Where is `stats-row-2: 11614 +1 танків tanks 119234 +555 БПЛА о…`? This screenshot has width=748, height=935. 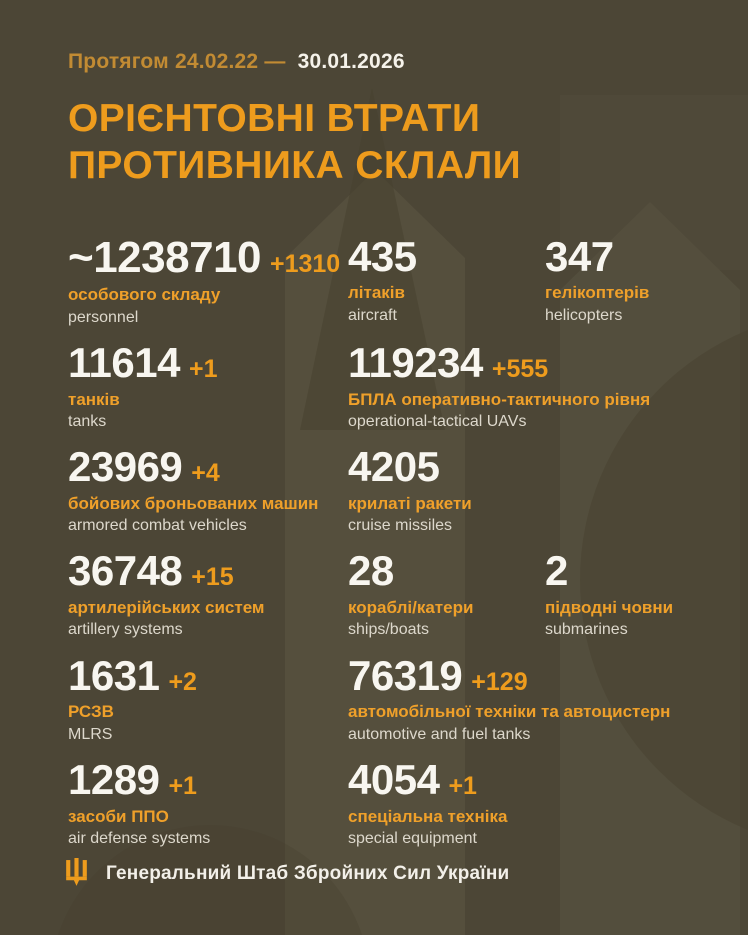
stats-row-2: 11614 +1 танків tanks 119234 +555 БПЛА о… is located at coordinates (399, 386).